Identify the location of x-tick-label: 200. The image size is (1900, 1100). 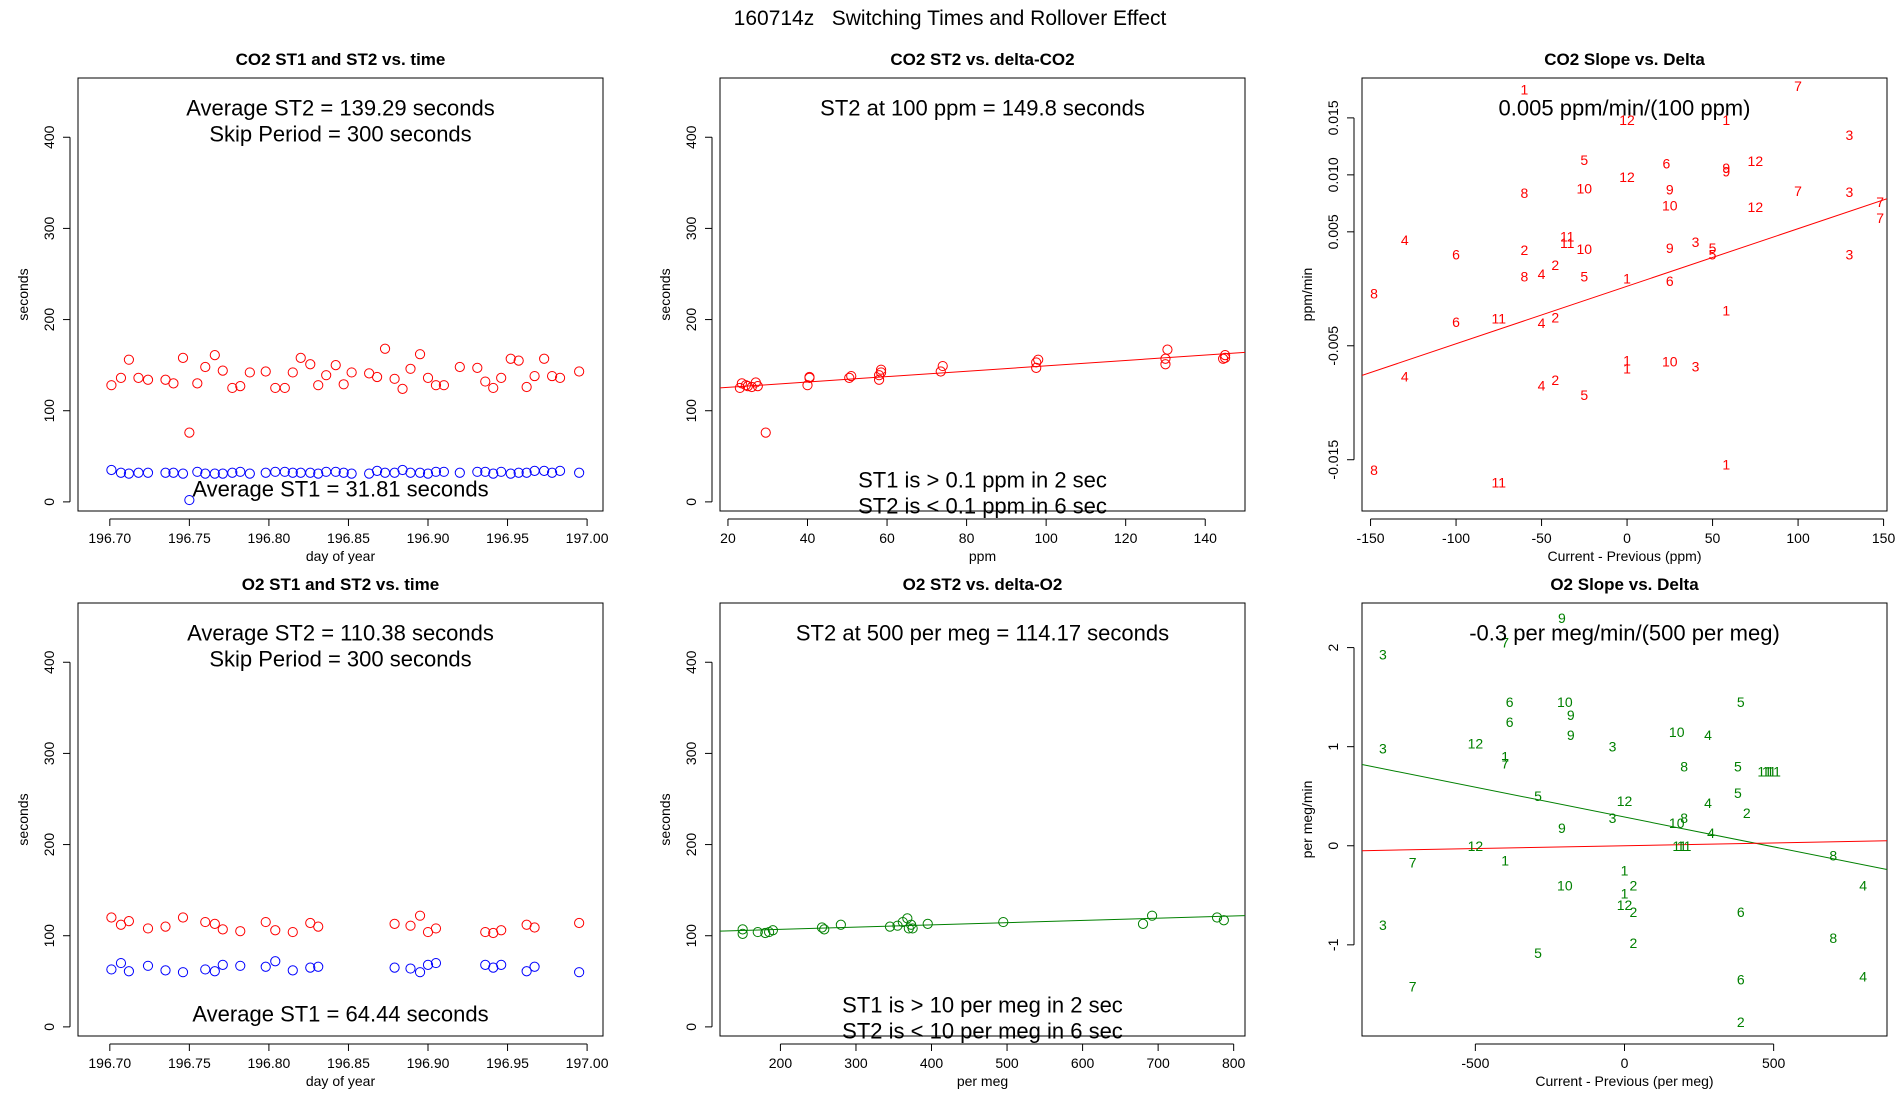
(781, 1063).